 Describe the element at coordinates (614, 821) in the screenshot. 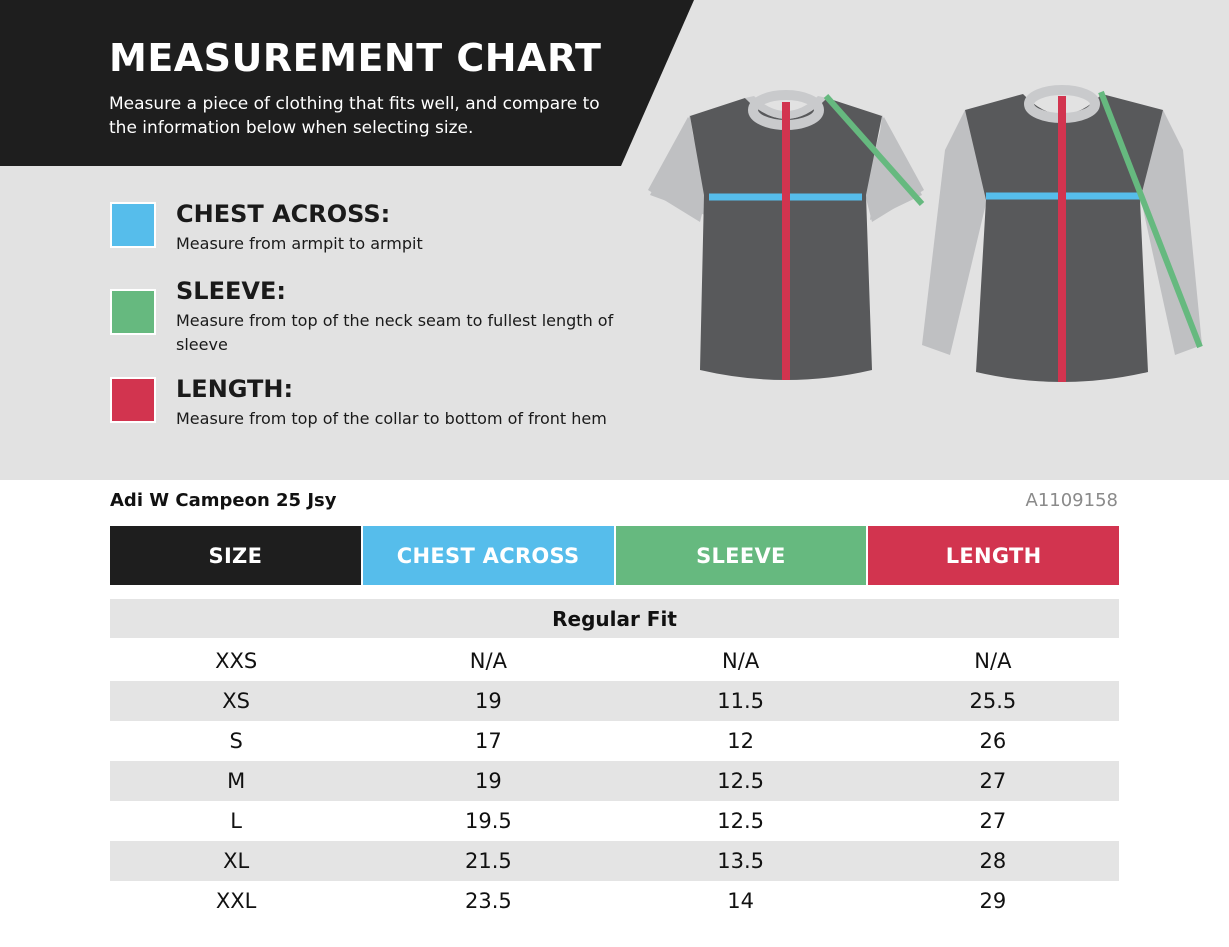

I see `table-row: L 19.5 12.5 27` at that location.